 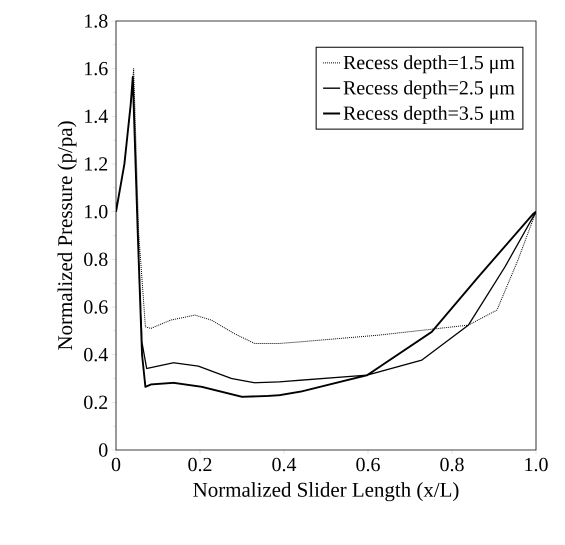 I want to click on x-tick-label: 0.2, so click(x=200, y=465).